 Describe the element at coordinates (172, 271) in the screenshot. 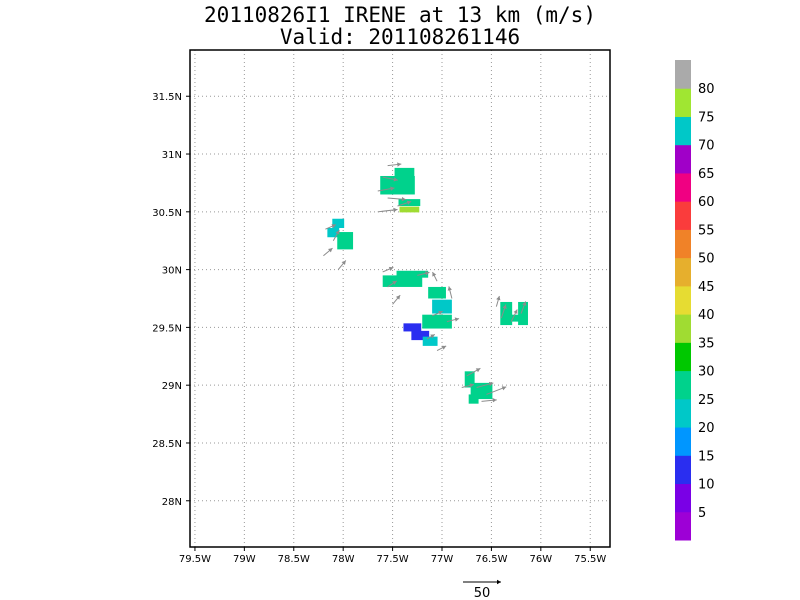

I see `y-tick-label: 30N` at that location.